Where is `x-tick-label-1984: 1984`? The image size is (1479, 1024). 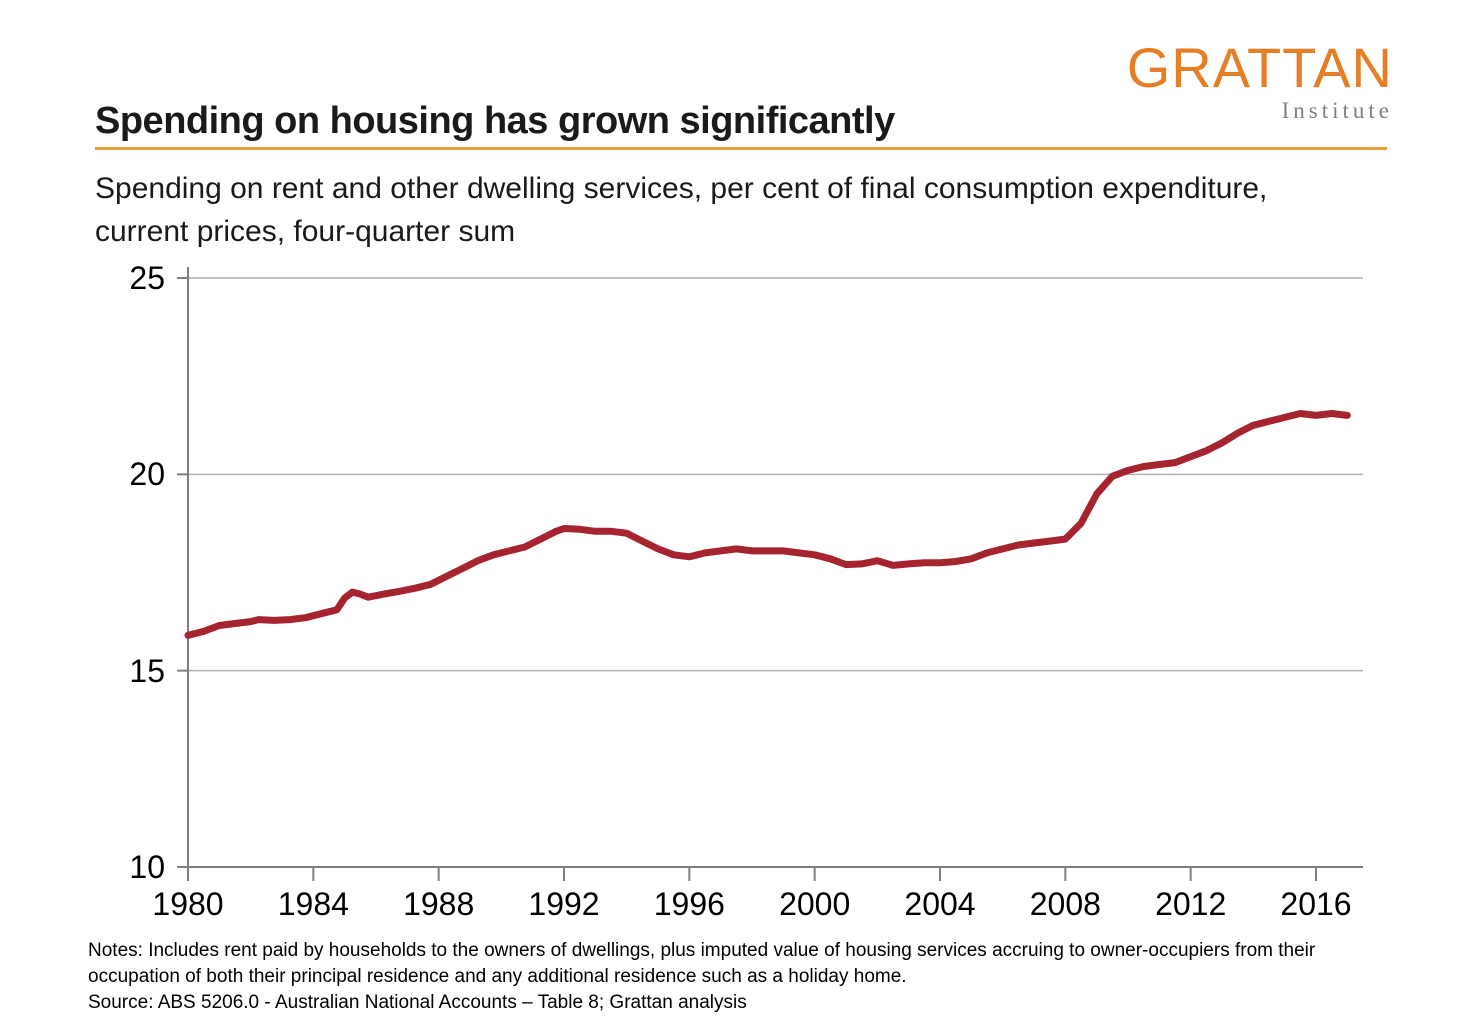
x-tick-label-1984: 1984 is located at coordinates (313, 904).